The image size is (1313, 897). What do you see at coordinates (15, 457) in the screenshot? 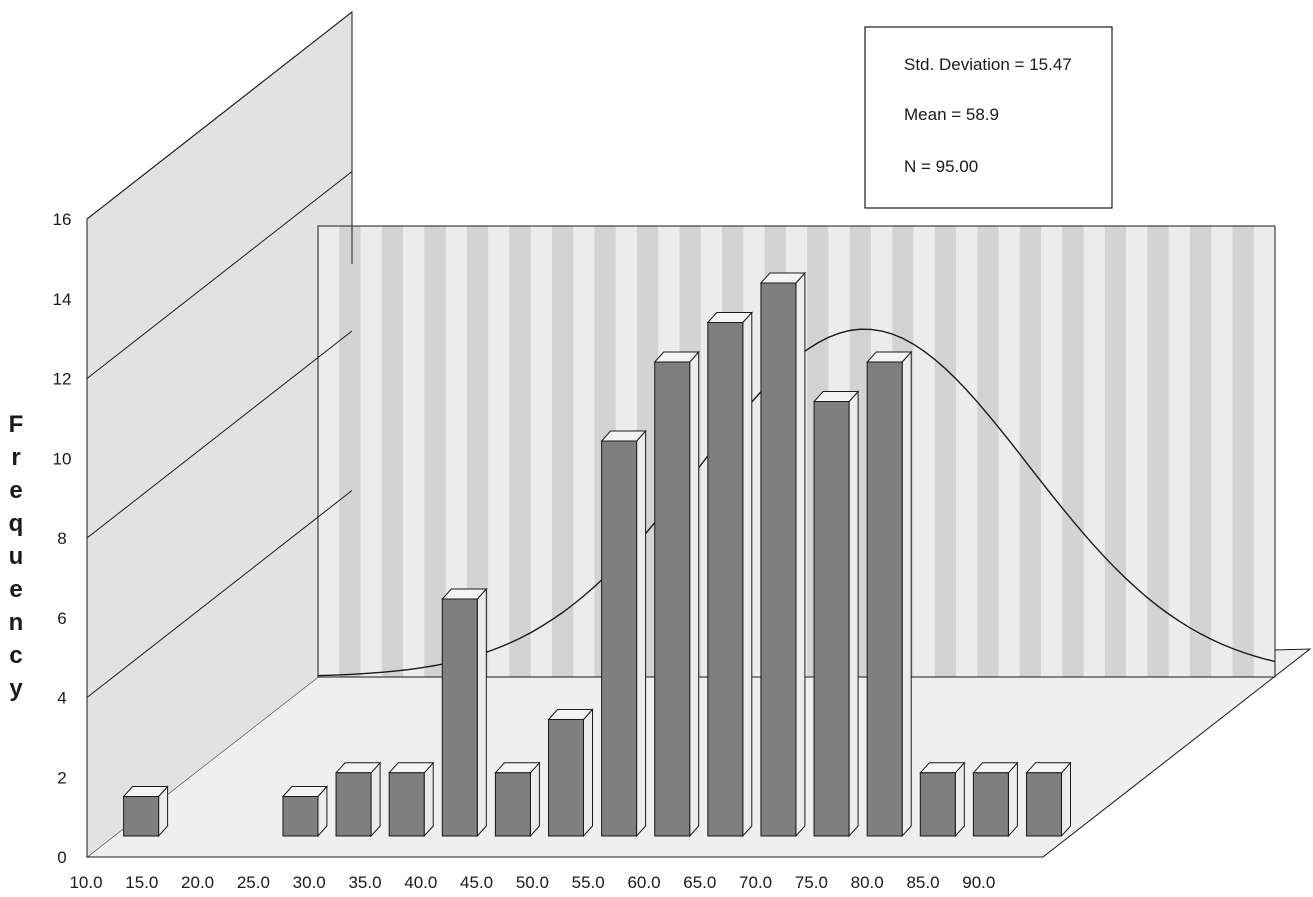
I see `y-label-letter: r` at bounding box center [15, 457].